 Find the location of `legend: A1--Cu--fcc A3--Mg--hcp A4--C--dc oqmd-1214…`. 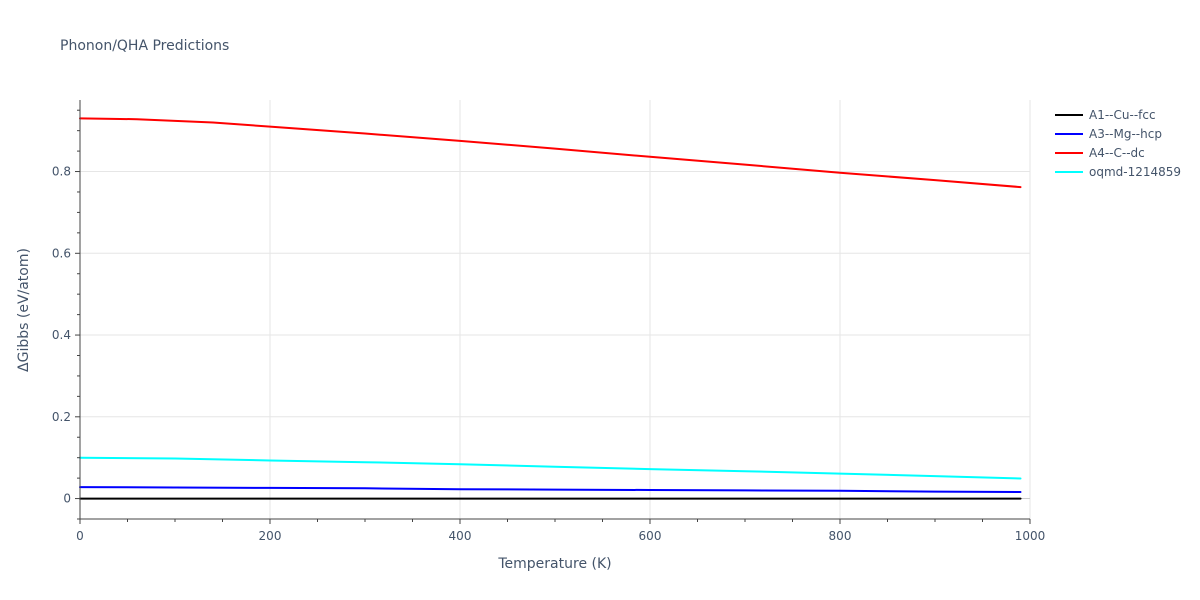

legend: A1--Cu--fcc A3--Mg--hcp A4--C--dc oqmd-1214… is located at coordinates (1118, 143).